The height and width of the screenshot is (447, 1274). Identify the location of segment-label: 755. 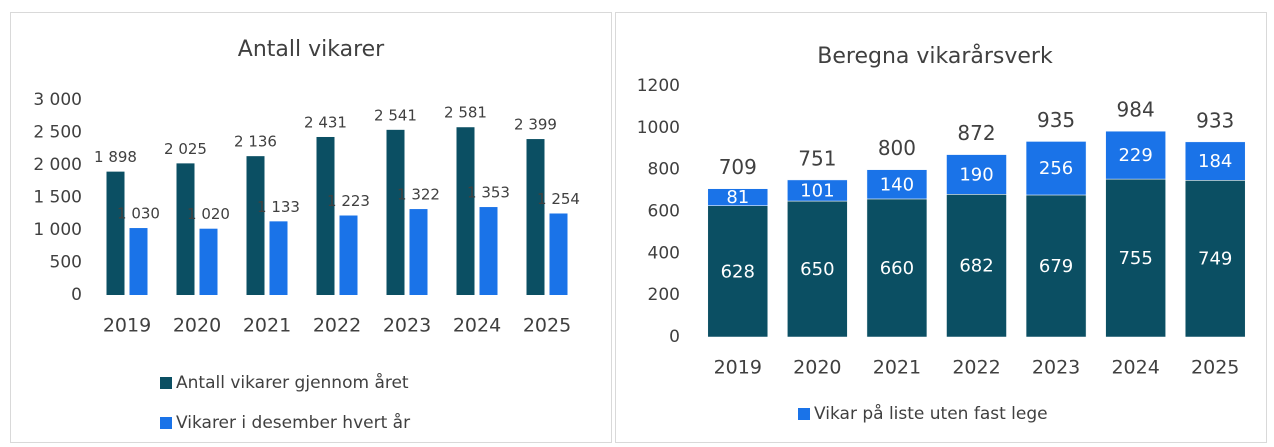
(1135, 258).